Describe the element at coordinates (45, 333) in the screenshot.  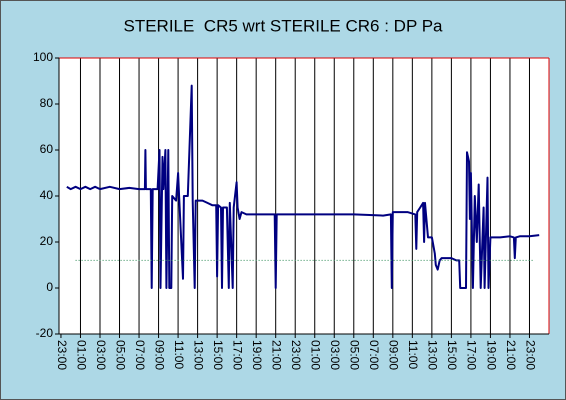
I see `y-tick-label: -20` at that location.